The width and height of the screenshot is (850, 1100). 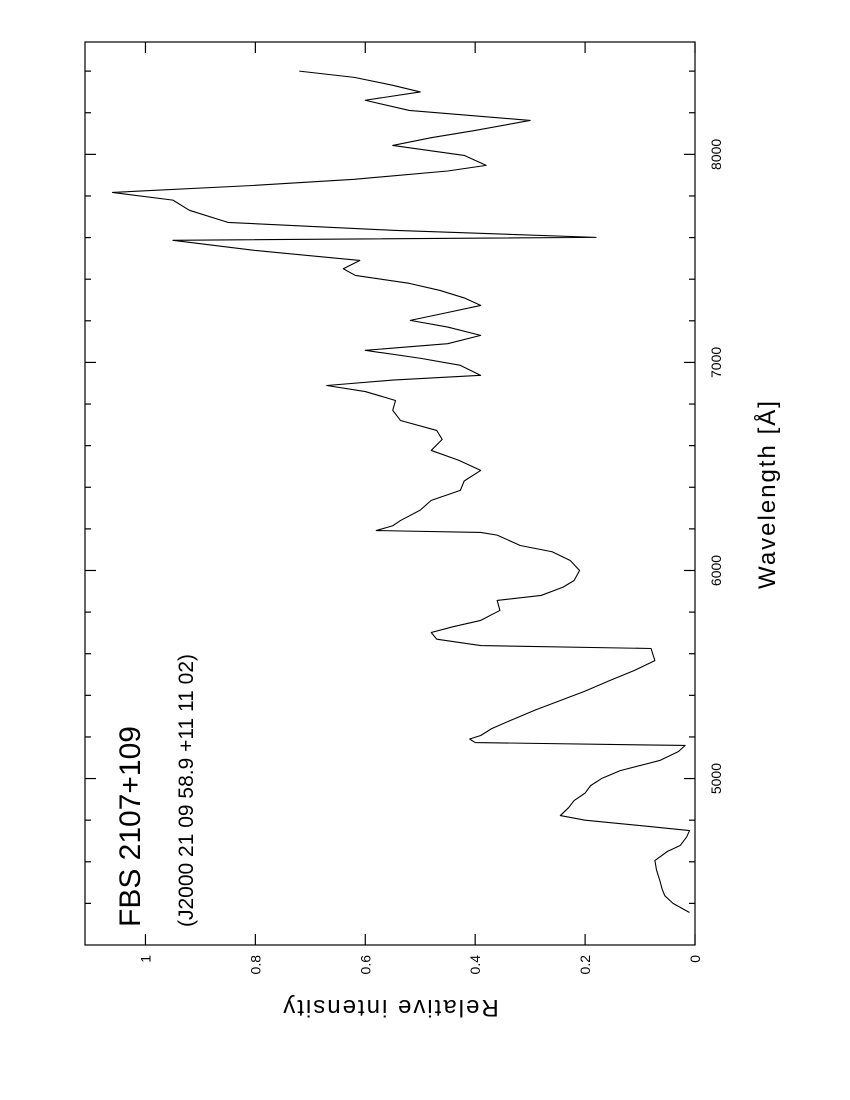 I want to click on y-tick-label: 0.8, so click(x=255, y=965).